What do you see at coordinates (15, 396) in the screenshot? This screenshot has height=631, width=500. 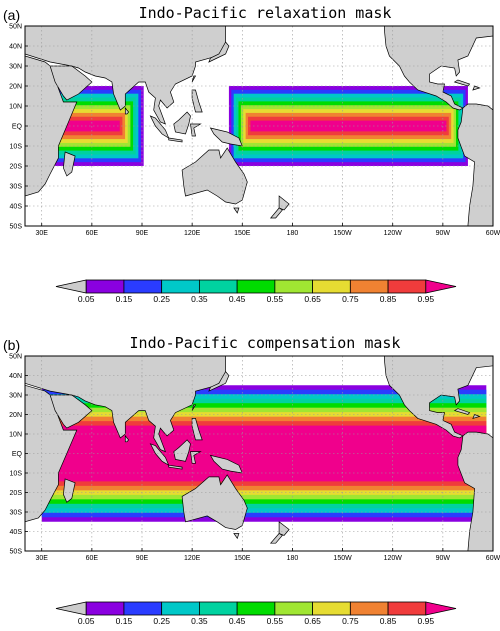 I see `y-tick-label: 30N` at bounding box center [15, 396].